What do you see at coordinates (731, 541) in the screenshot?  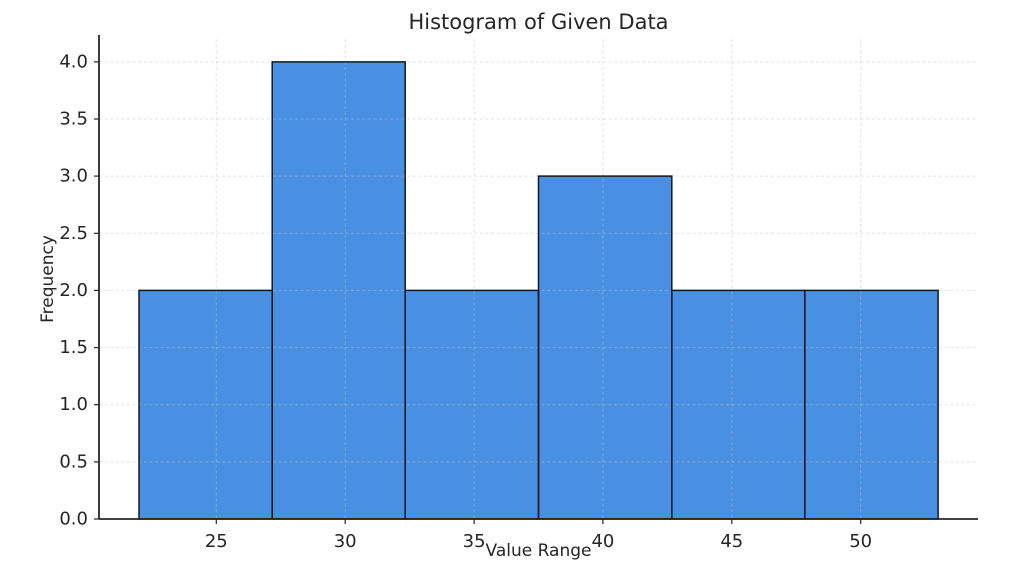 I see `x-tick-label: 45` at bounding box center [731, 541].